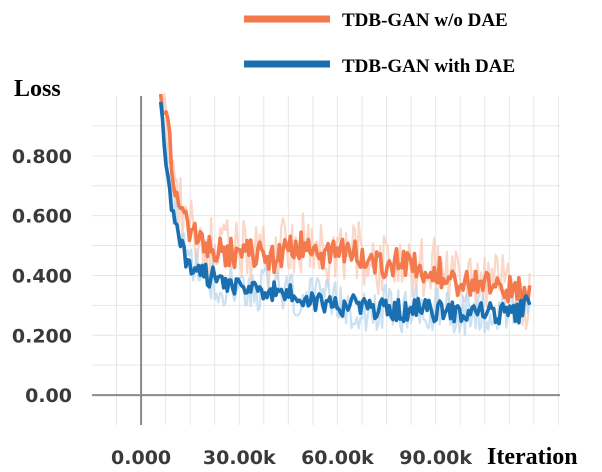  What do you see at coordinates (42, 217) in the screenshot?
I see `y-tick-label: 0.600` at bounding box center [42, 217].